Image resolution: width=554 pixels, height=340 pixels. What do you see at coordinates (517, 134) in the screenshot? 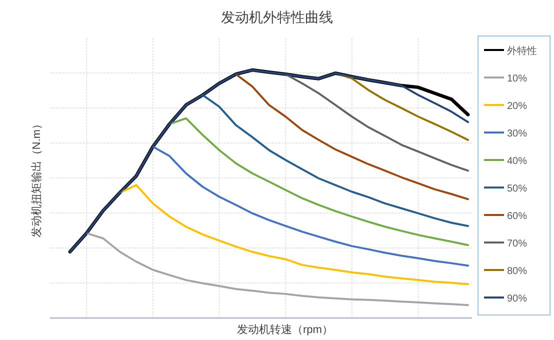
I see `legend-label: 30%` at bounding box center [517, 134].